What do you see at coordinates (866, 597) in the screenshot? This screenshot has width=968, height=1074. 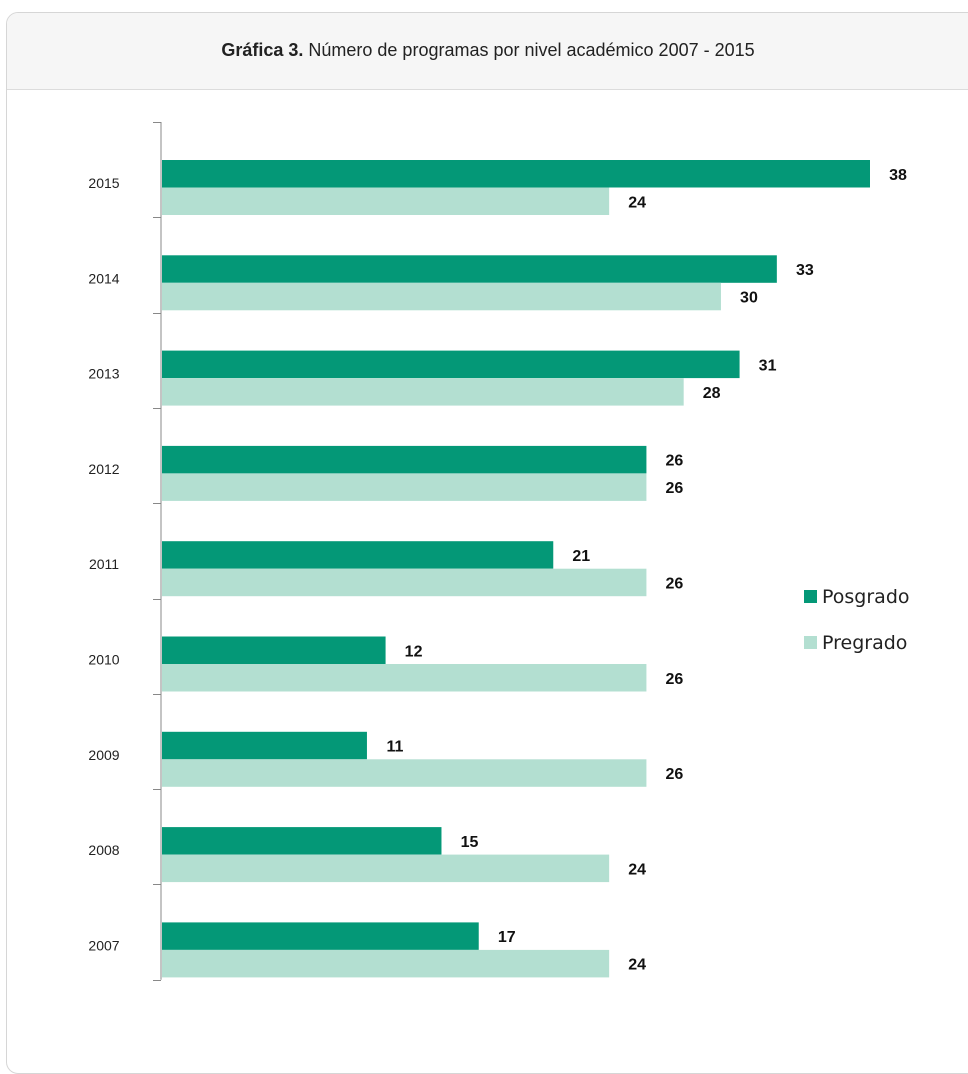 I see `legend-label-posgrado: Posgrado` at bounding box center [866, 597].